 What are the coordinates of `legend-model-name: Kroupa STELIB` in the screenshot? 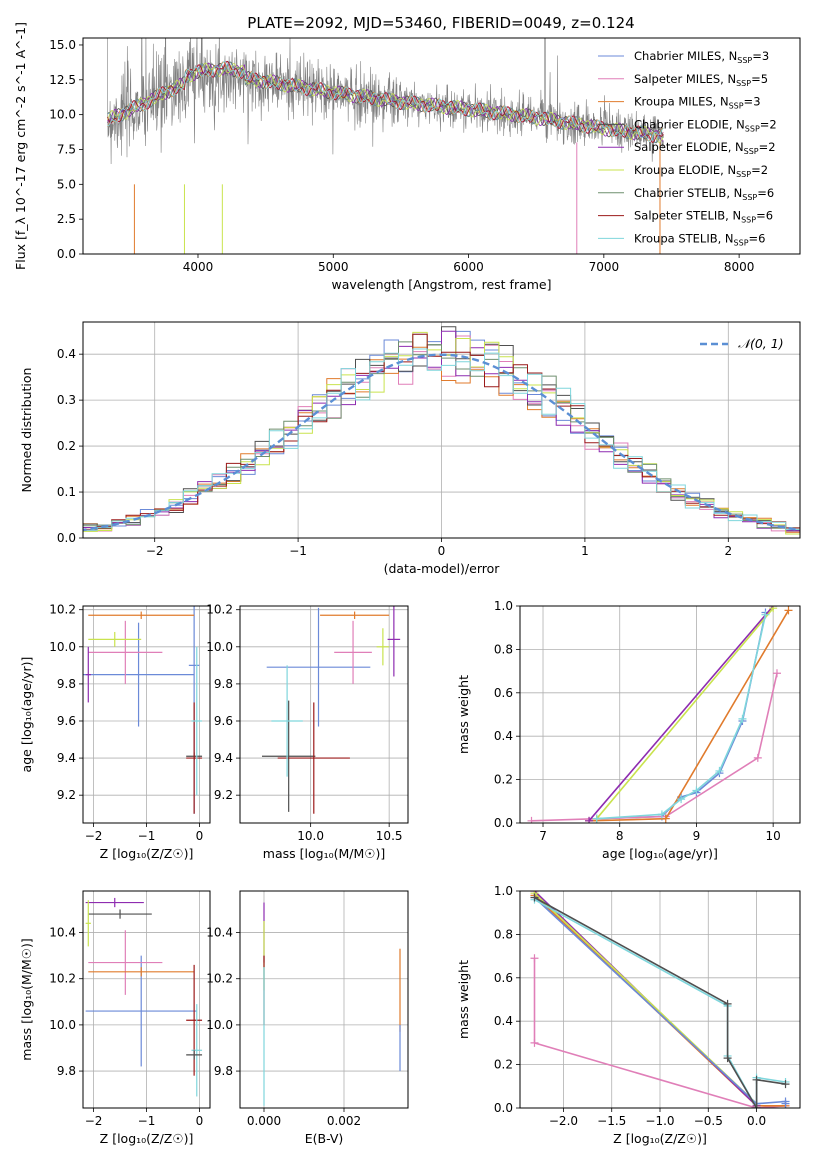 It's located at (676, 238).